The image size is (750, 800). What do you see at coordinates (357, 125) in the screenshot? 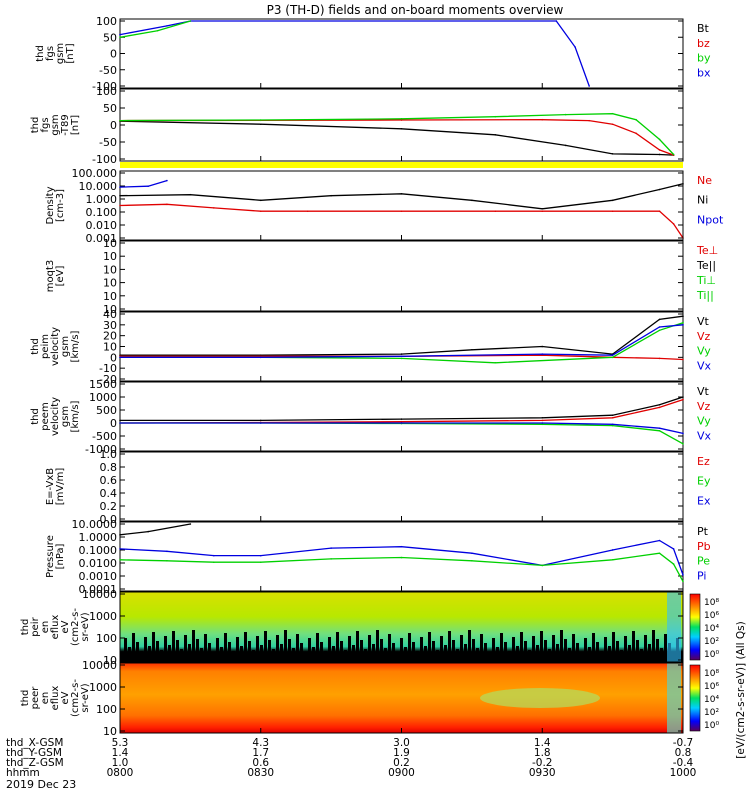
I see `panel-fgs_minus_t89: 100 50 0 -50 -100 thd fgs gsm -T89 [nT]` at bounding box center [357, 125].